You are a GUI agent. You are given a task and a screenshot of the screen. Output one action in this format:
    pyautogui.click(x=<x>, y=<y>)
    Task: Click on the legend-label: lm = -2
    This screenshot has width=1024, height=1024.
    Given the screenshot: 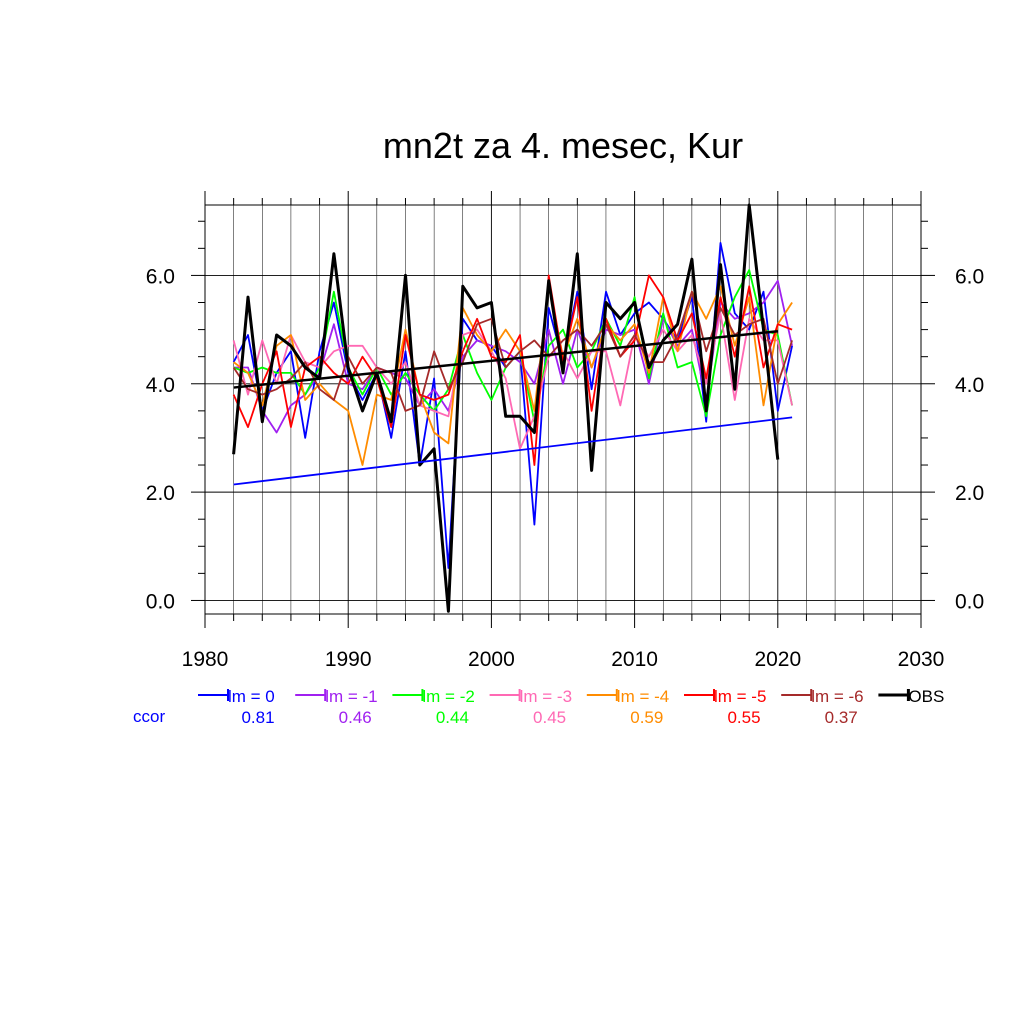 What is the action you would take?
    pyautogui.click(x=448, y=696)
    